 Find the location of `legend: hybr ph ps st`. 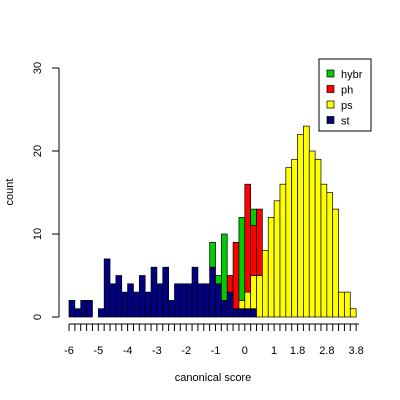

legend: hybr ph ps st is located at coordinates (344, 98).